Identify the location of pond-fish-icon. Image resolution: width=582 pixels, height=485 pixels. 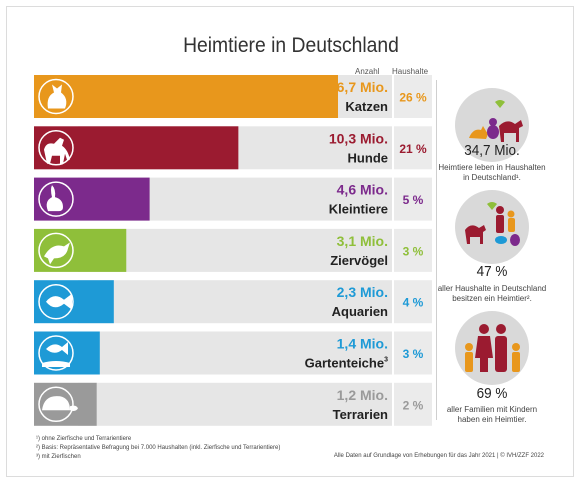
(56, 354).